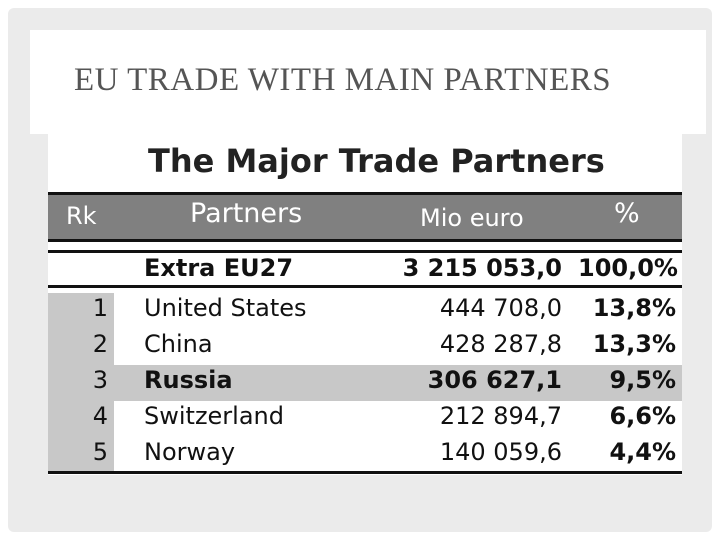 The width and height of the screenshot is (720, 540). What do you see at coordinates (219, 268) in the screenshot?
I see `total-partner: Extra EU27` at bounding box center [219, 268].